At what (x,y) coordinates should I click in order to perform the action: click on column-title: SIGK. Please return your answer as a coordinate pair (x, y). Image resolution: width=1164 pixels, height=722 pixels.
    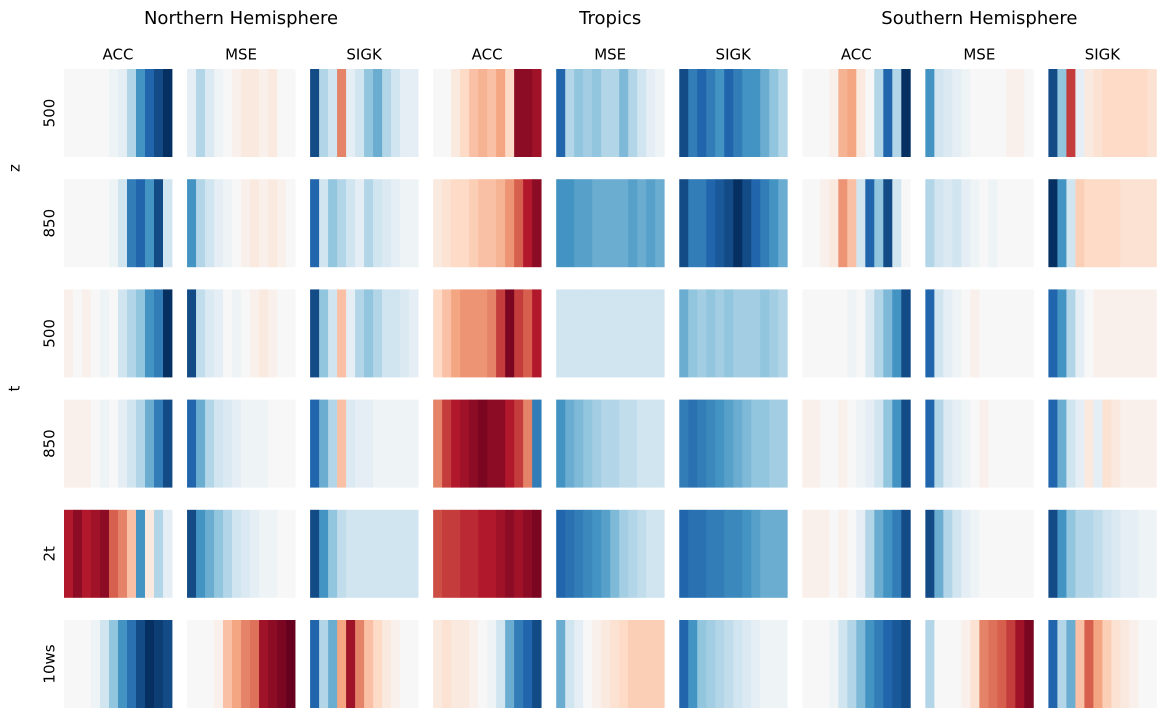
    Looking at the image, I should click on (1103, 55).